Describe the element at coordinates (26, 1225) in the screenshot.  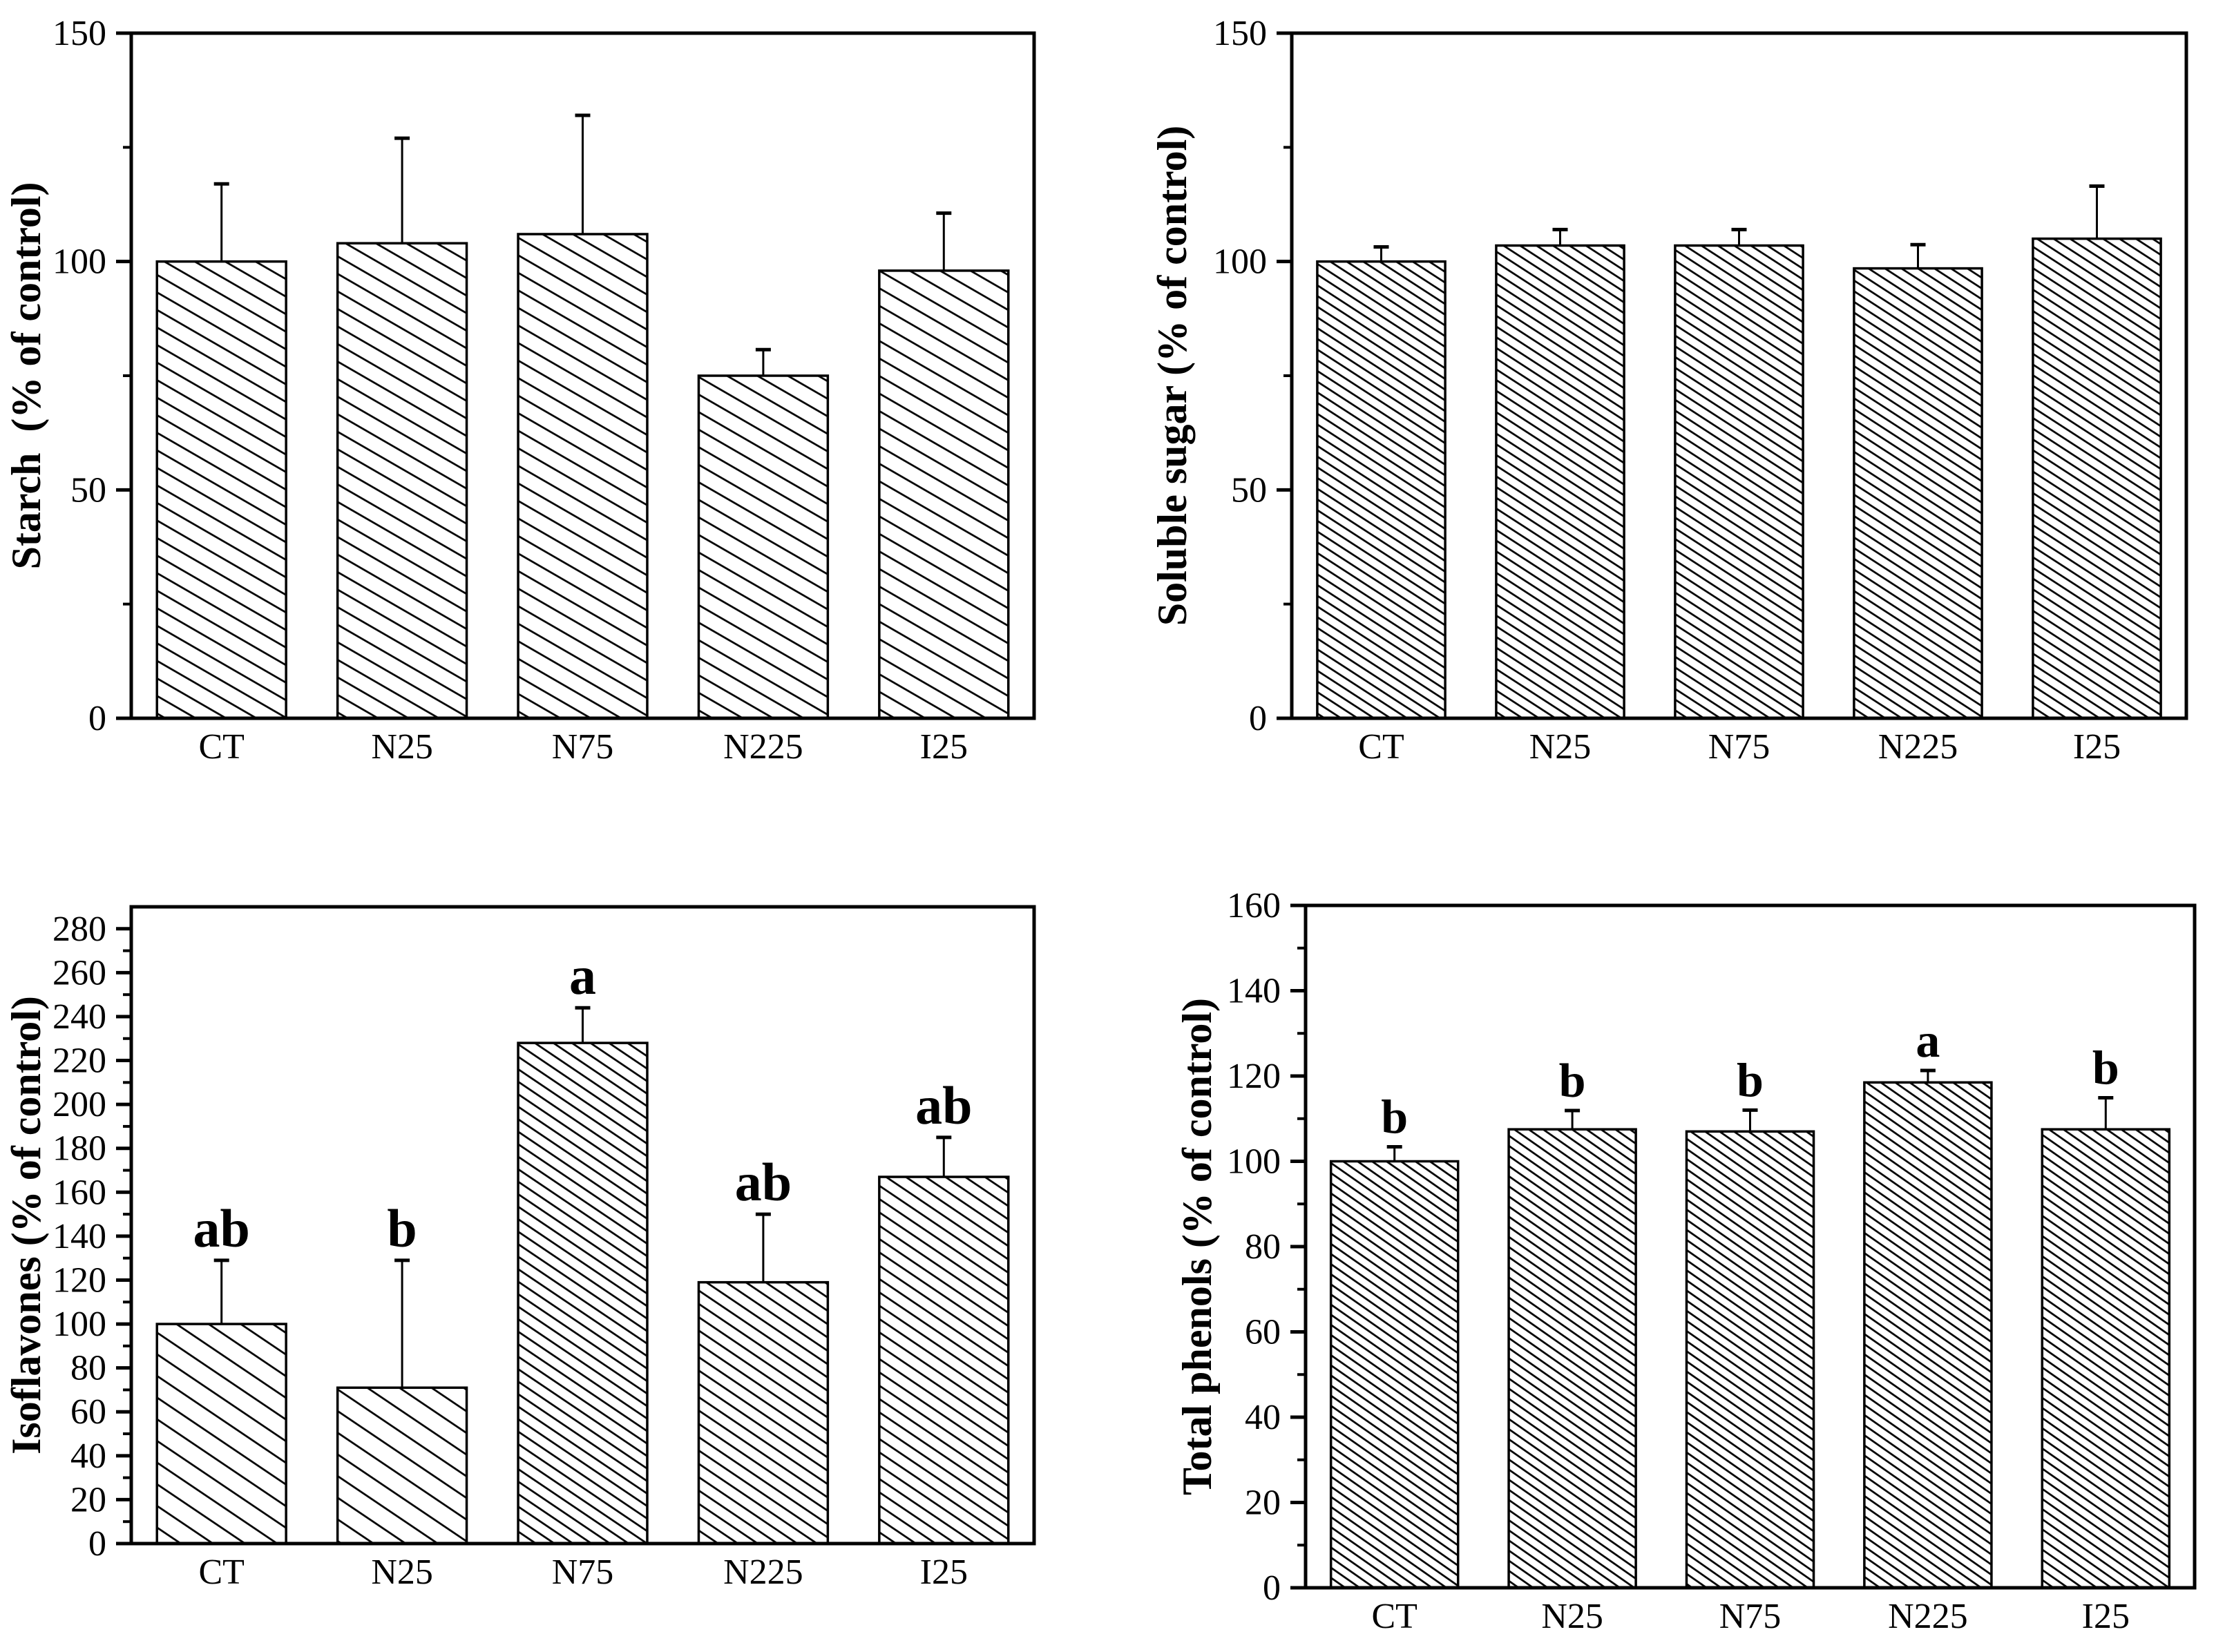
I see `y-axis-title: Isoflavones (% of control)` at that location.